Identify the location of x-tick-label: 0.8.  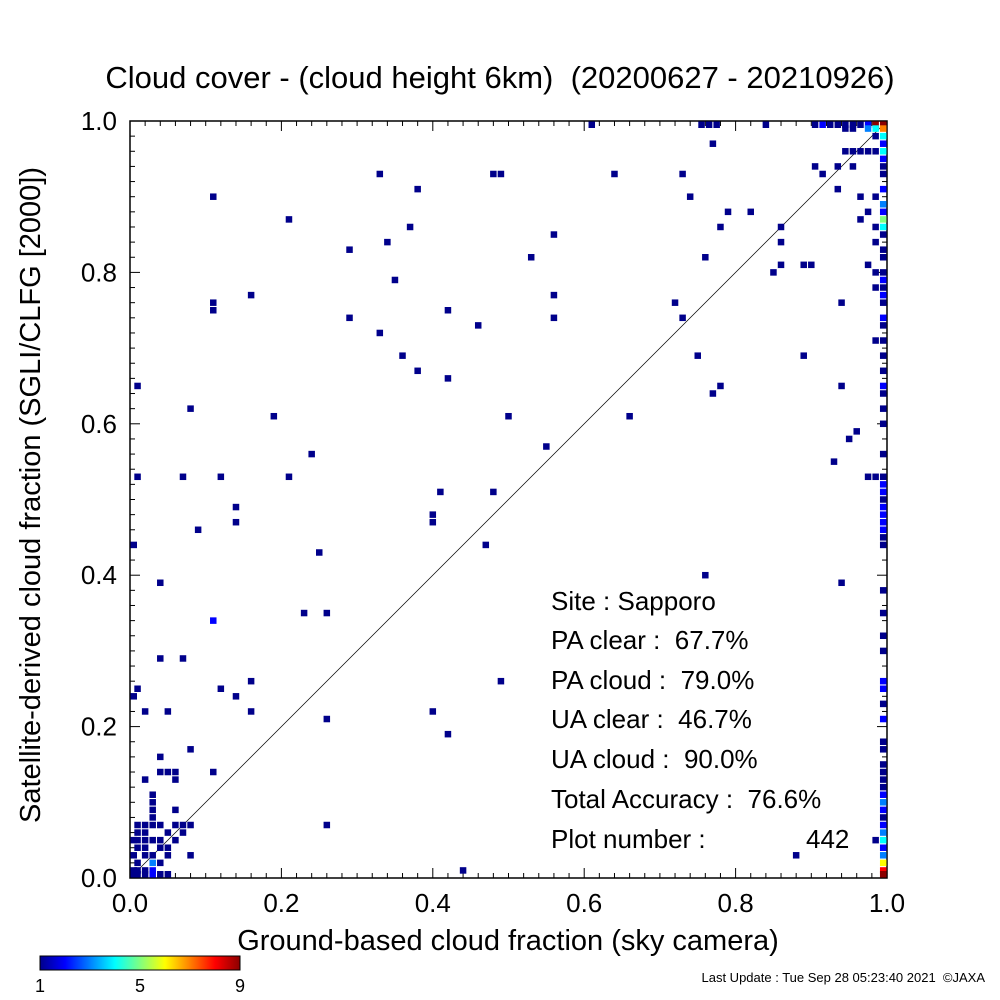
(736, 903).